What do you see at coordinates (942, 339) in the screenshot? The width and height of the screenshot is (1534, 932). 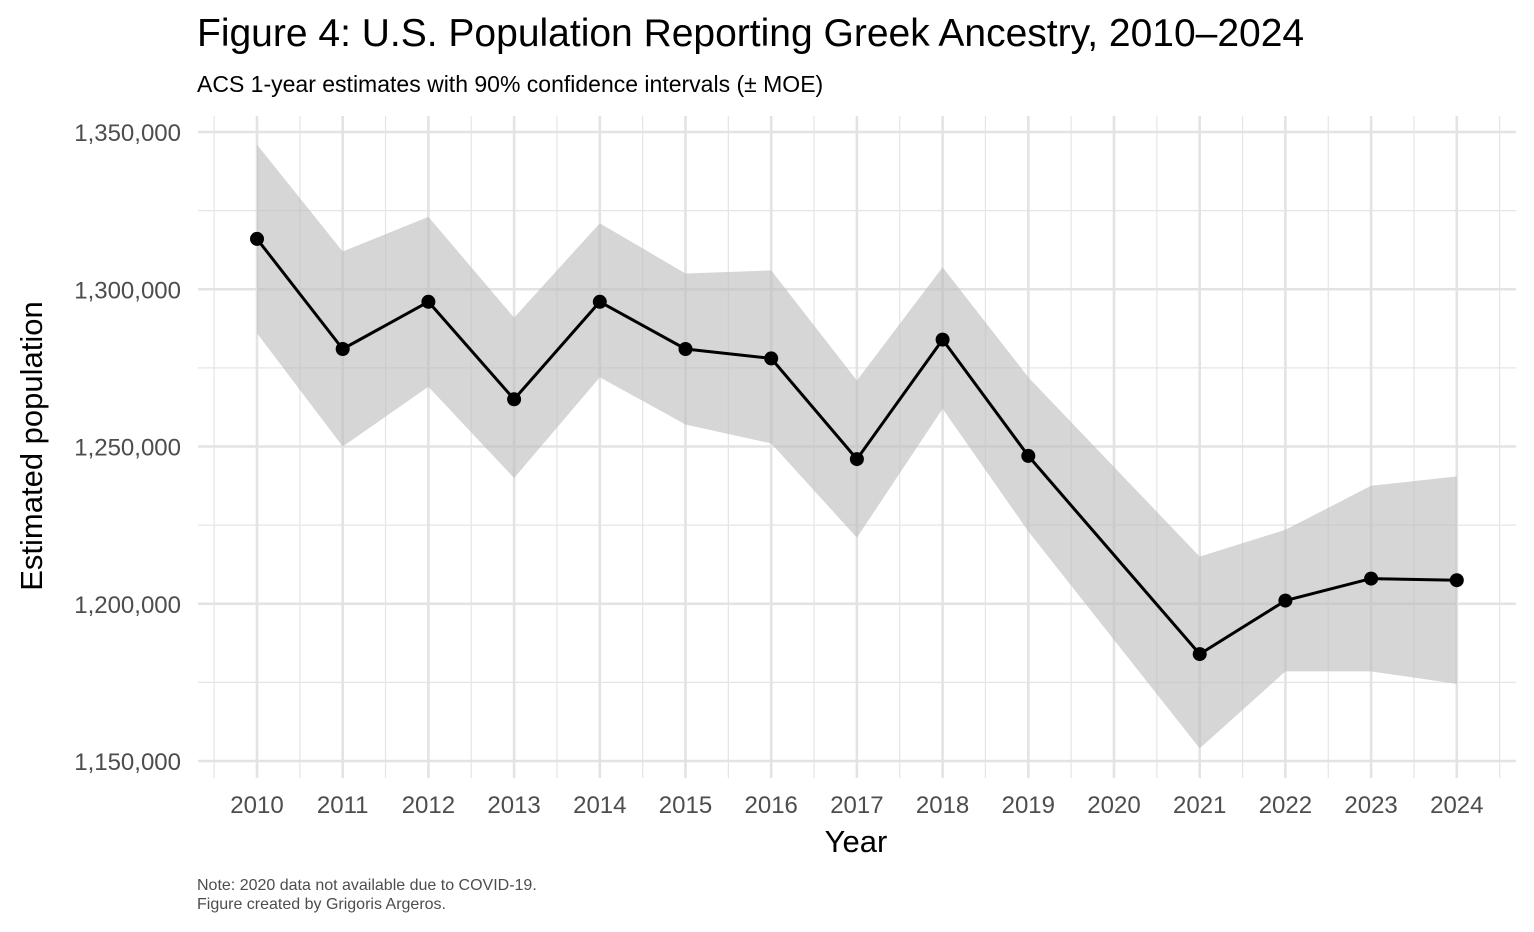 I see `data-point-2018` at bounding box center [942, 339].